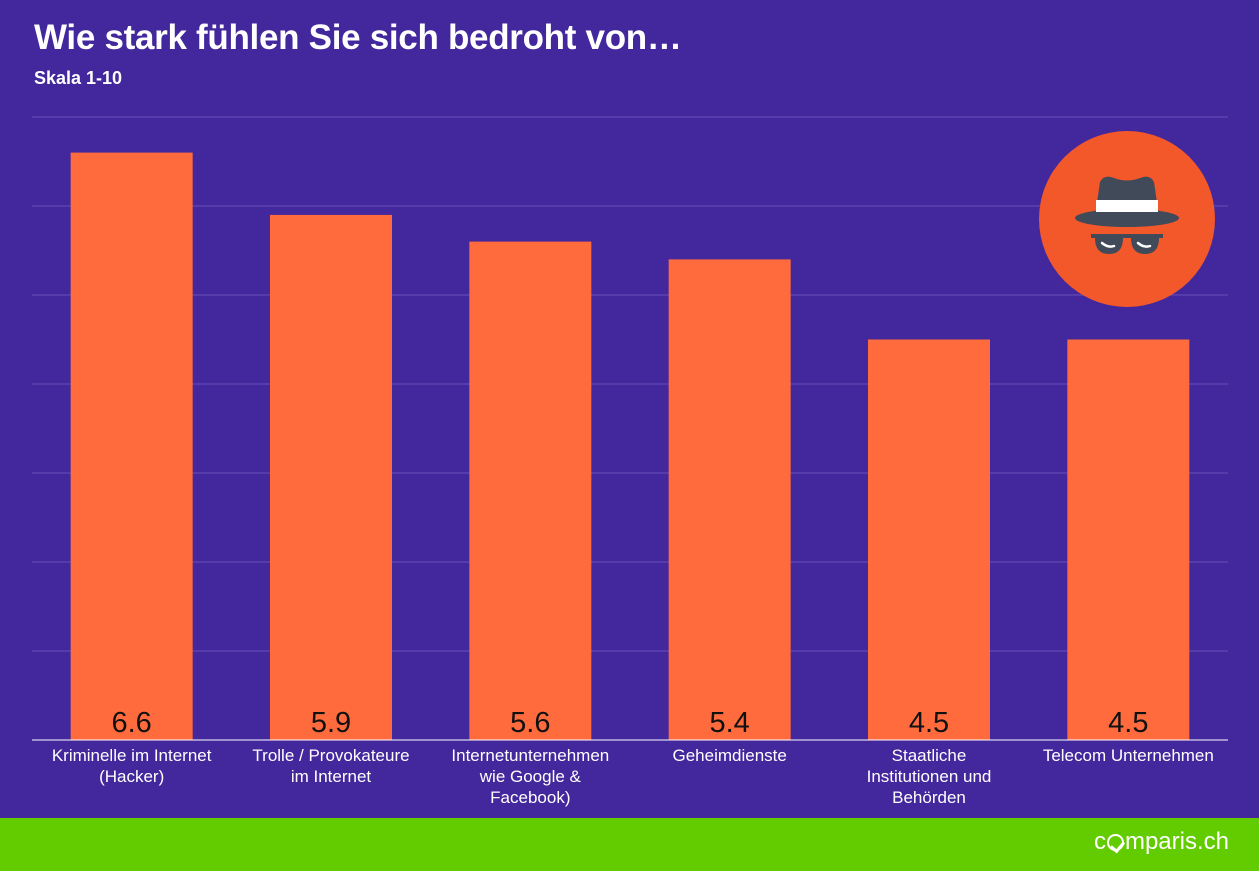 The height and width of the screenshot is (871, 1259). I want to click on category-label: Trolle / Provokateure im Internet, so click(331, 766).